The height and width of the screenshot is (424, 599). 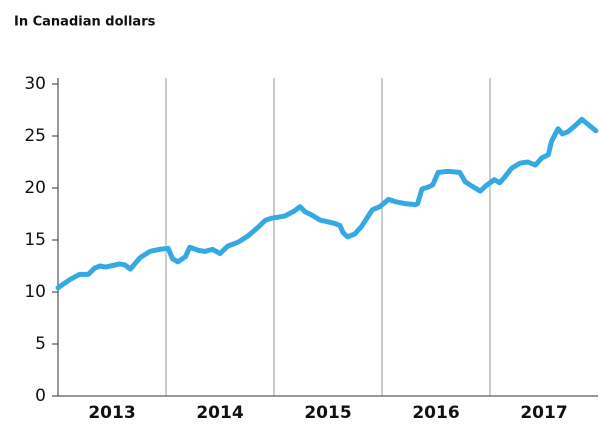 What do you see at coordinates (40, 344) in the screenshot?
I see `y-tick-label: 5` at bounding box center [40, 344].